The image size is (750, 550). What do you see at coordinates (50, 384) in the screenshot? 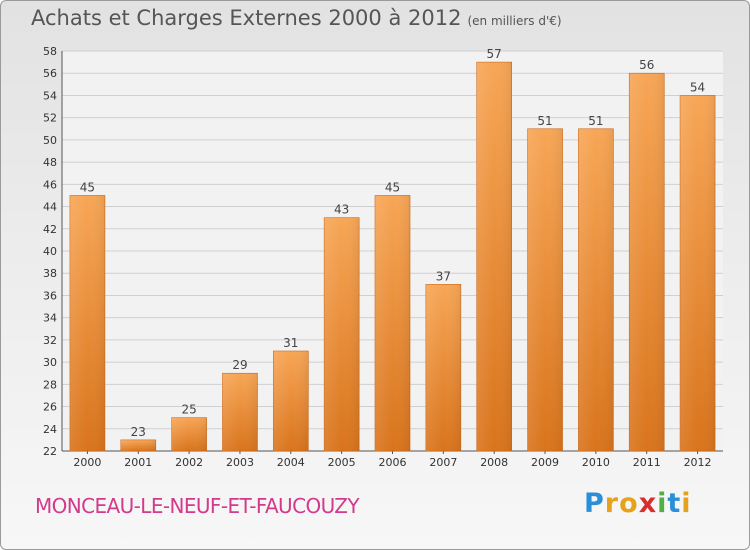
I see `y-tick-label: 28` at bounding box center [50, 384].